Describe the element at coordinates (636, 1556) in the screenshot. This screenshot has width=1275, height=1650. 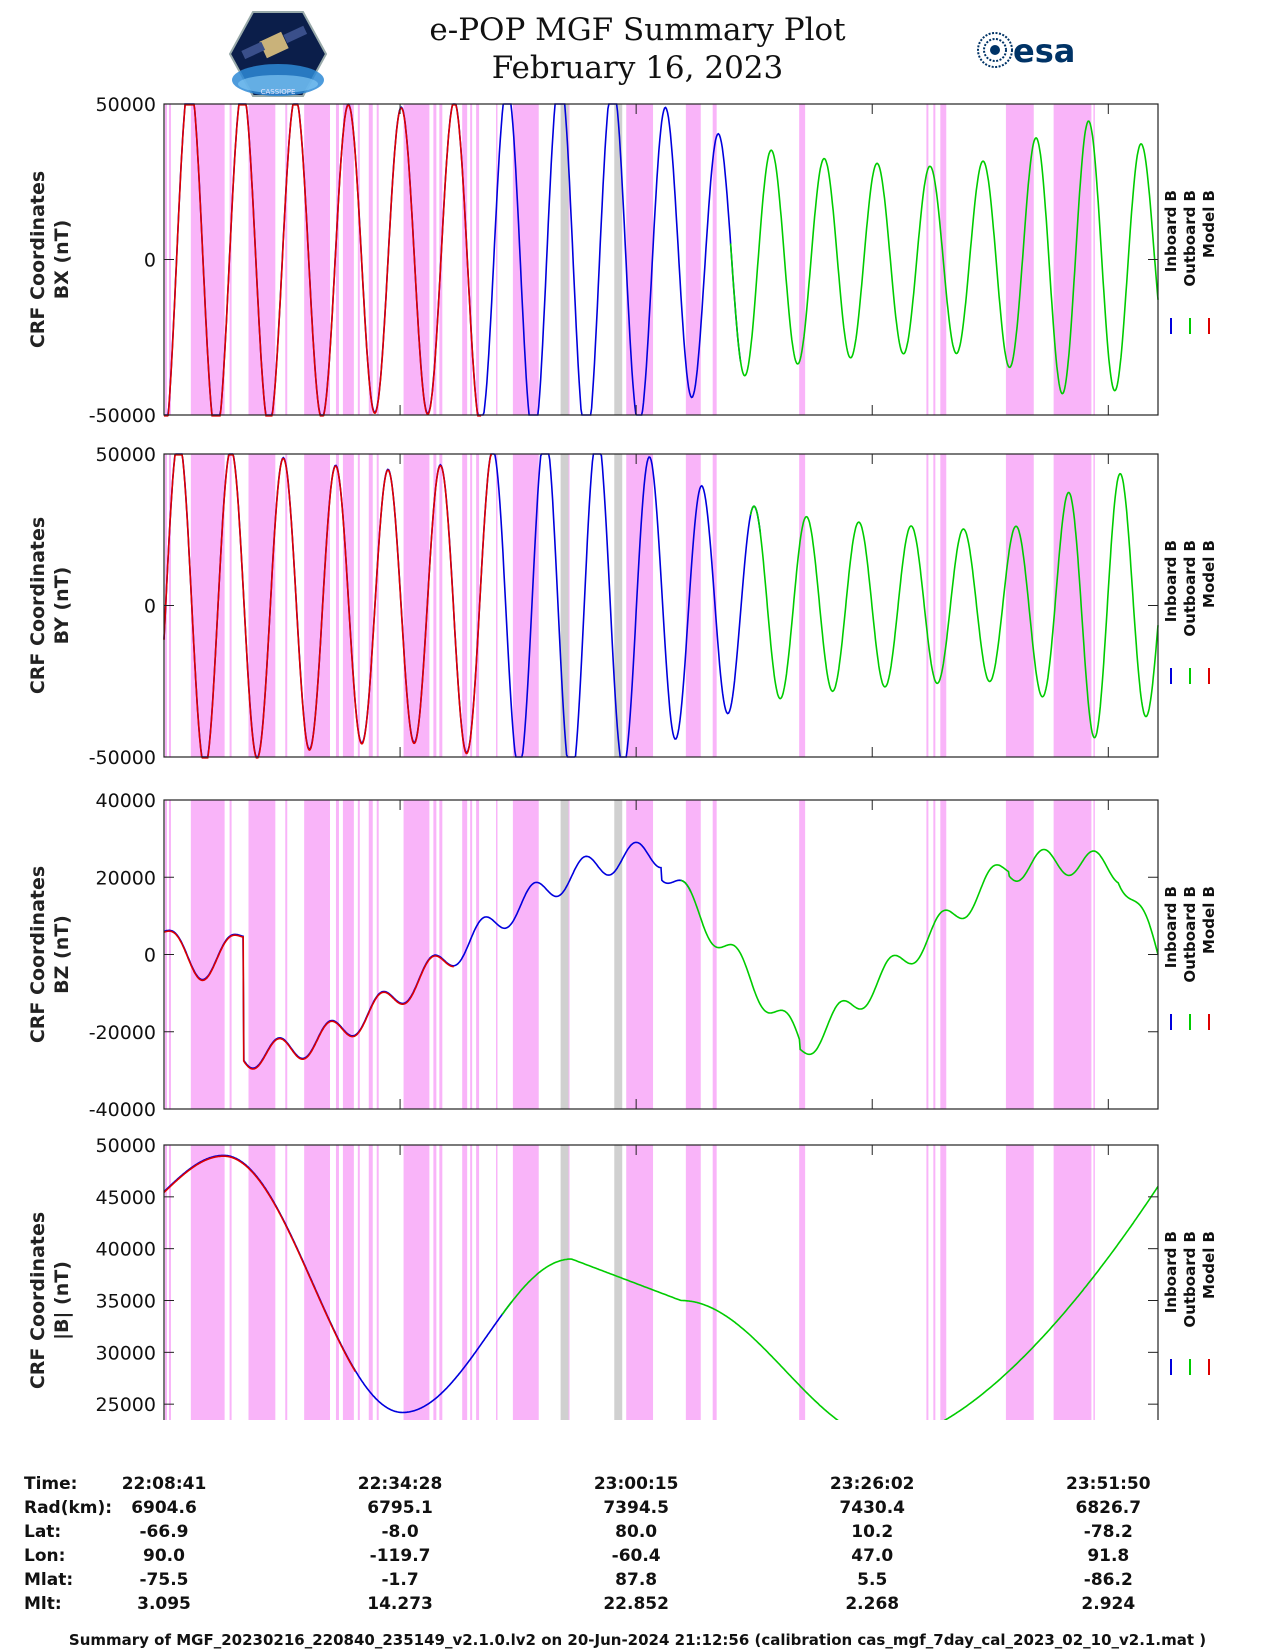
I see `ephemeris-cell: -60.4` at that location.